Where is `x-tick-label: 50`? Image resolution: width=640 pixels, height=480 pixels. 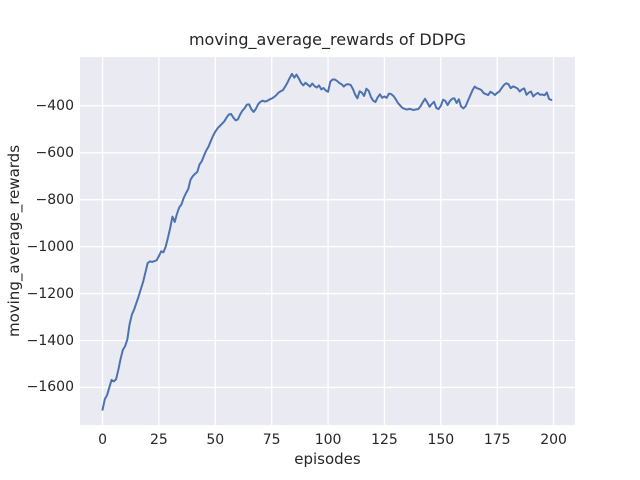 x-tick-label: 50 is located at coordinates (215, 440).